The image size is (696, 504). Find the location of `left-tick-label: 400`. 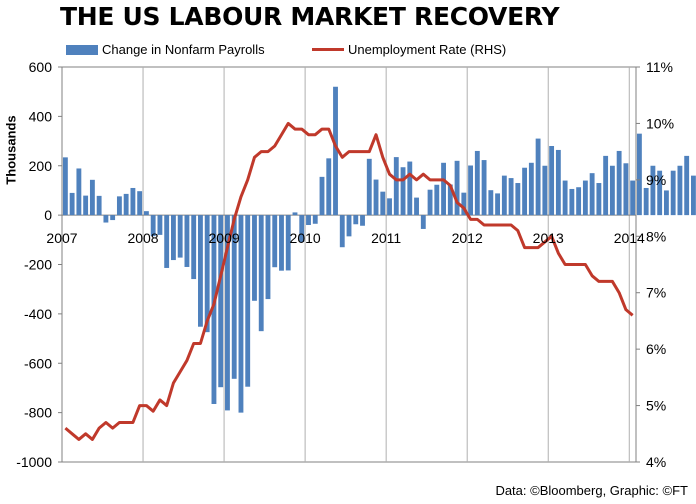

left-tick-label: 400 is located at coordinates (41, 116).